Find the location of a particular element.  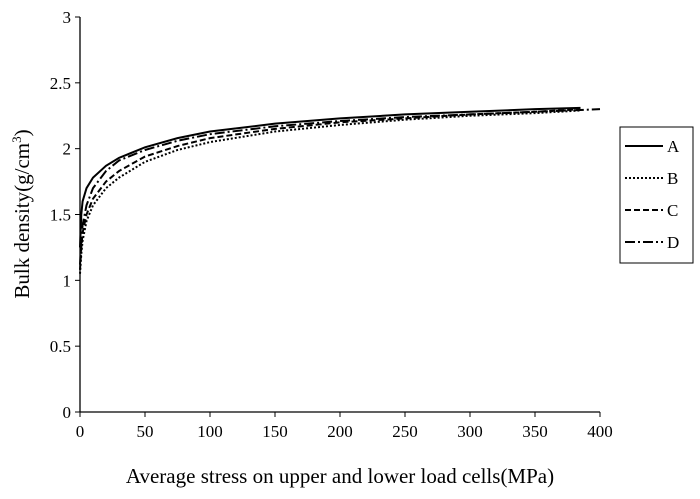

legend-label: C is located at coordinates (672, 210).